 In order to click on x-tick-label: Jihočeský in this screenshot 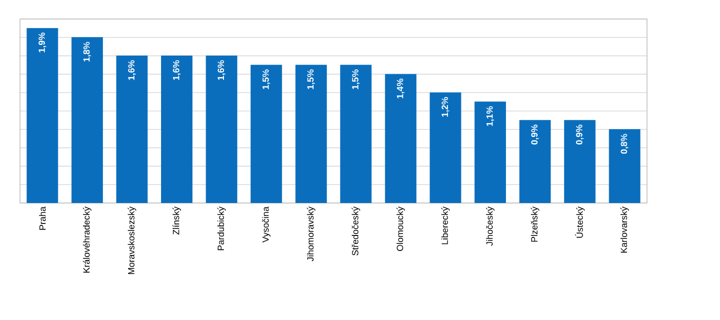, I will do `click(490, 226)`.